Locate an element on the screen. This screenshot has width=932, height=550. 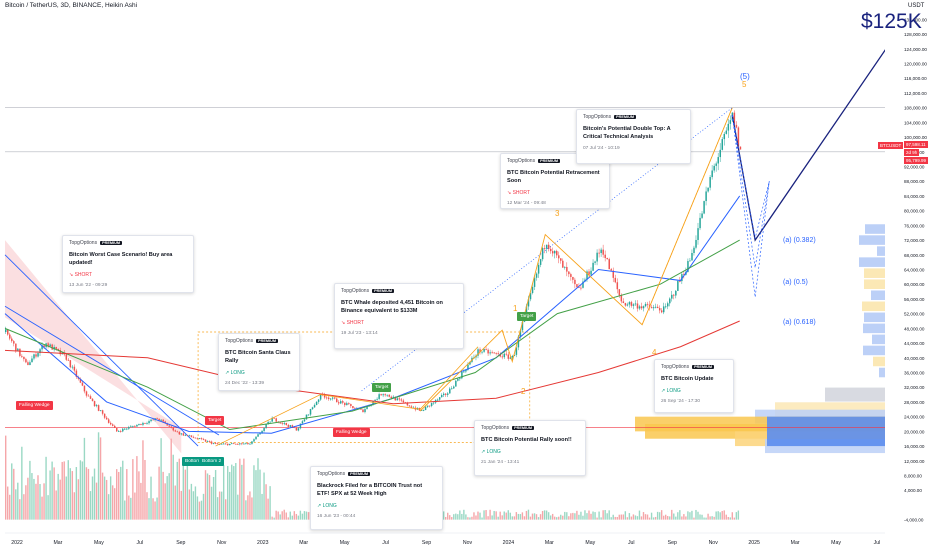
direction-long: ↗ LONG is located at coordinates (671, 391).